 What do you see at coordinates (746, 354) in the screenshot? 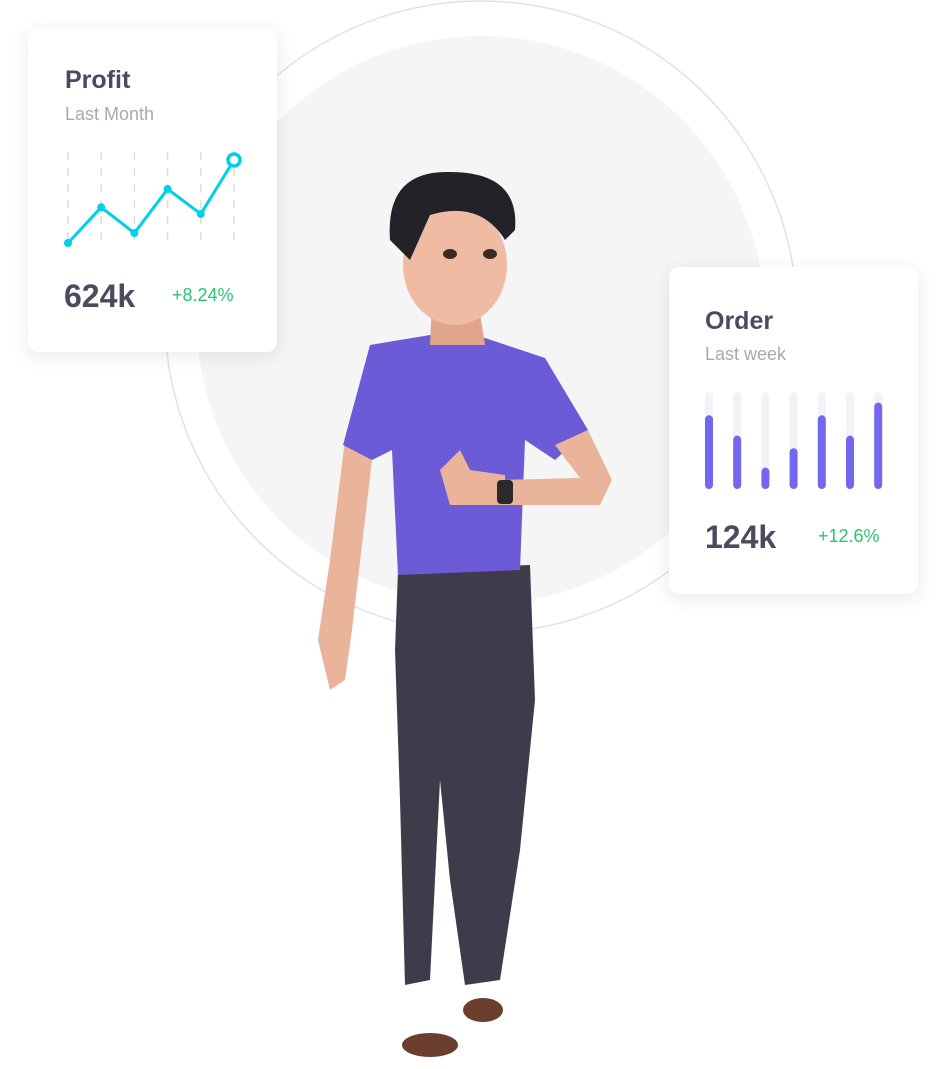
I see `order-subtitle: Last week` at bounding box center [746, 354].